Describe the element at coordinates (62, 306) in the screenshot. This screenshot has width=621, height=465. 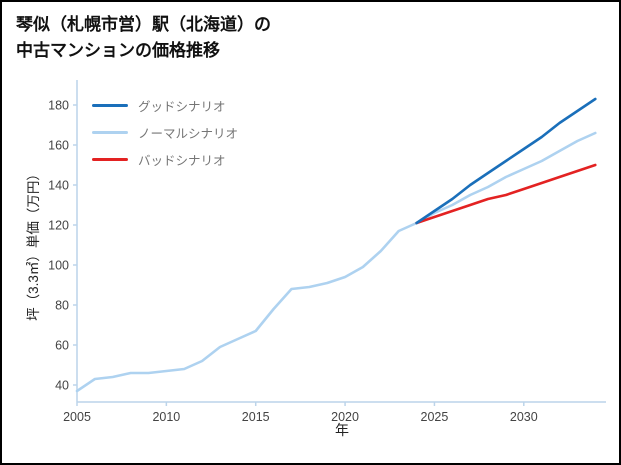
I see `y-tick-label: 80` at that location.